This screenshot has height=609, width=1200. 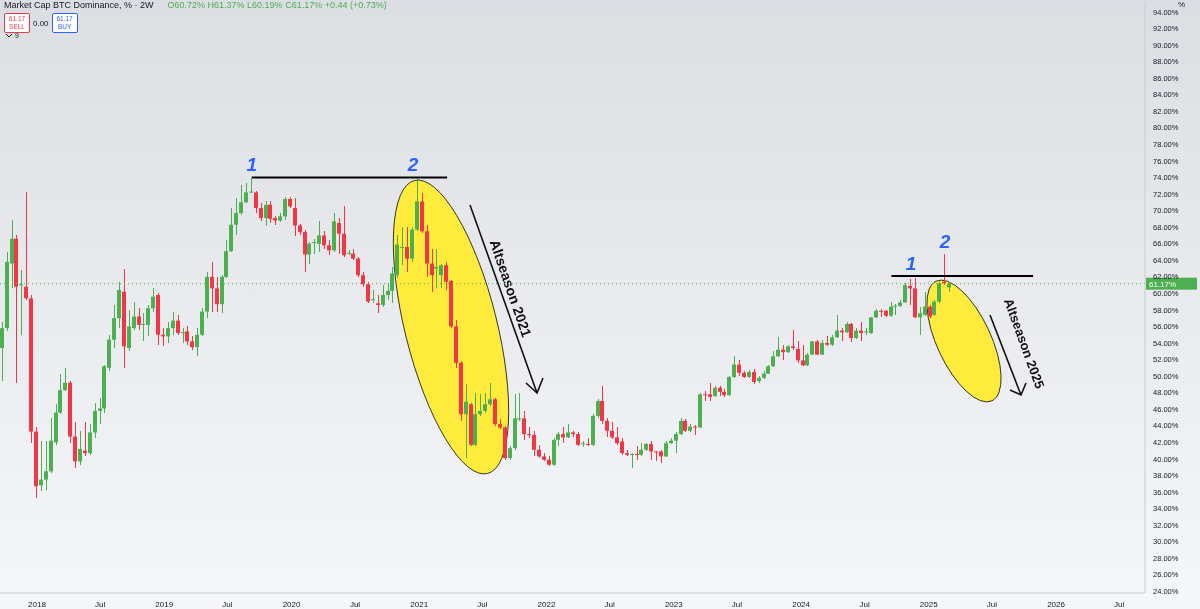 I want to click on y-axis-title: %, so click(x=1182, y=4).